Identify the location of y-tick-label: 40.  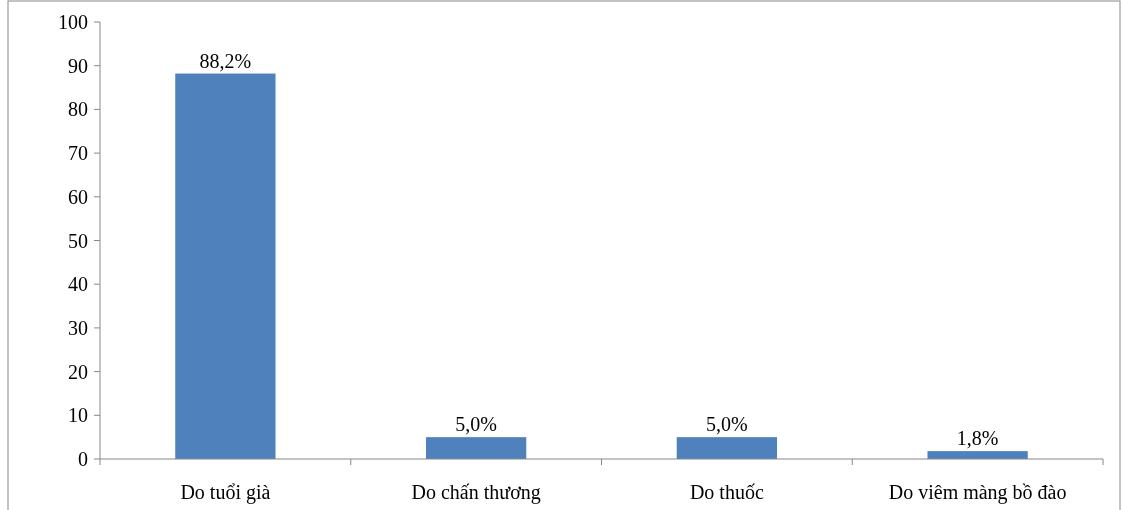
(78, 284).